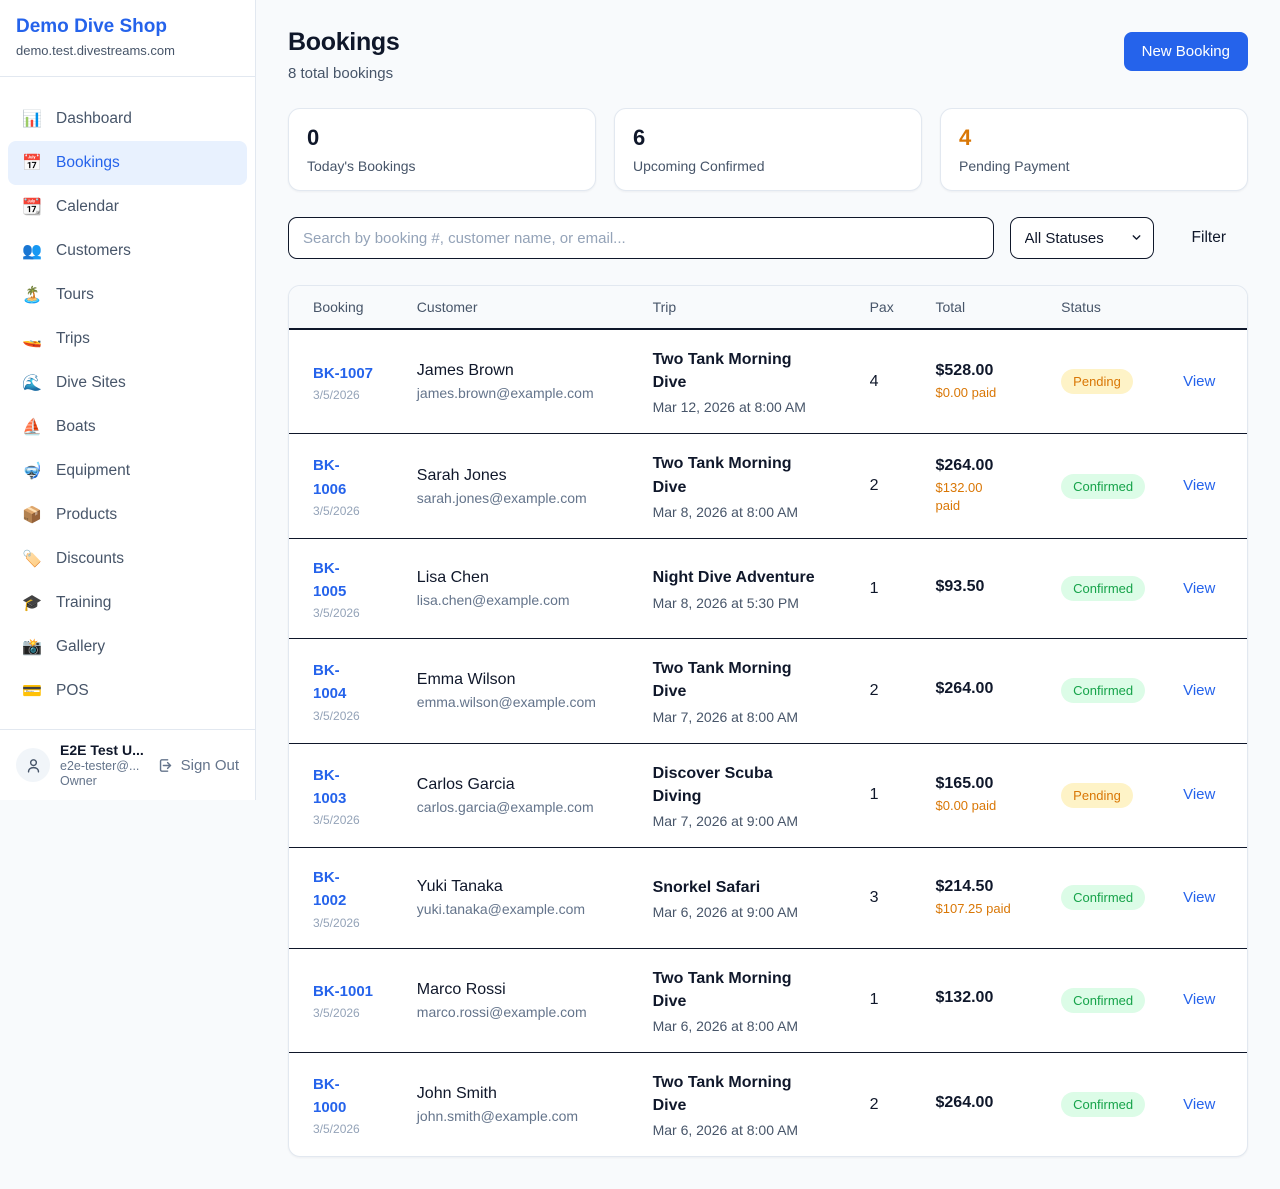  Describe the element at coordinates (127, 163) in the screenshot. I see `sidebar-item-bookings: 📅 Bookings` at that location.